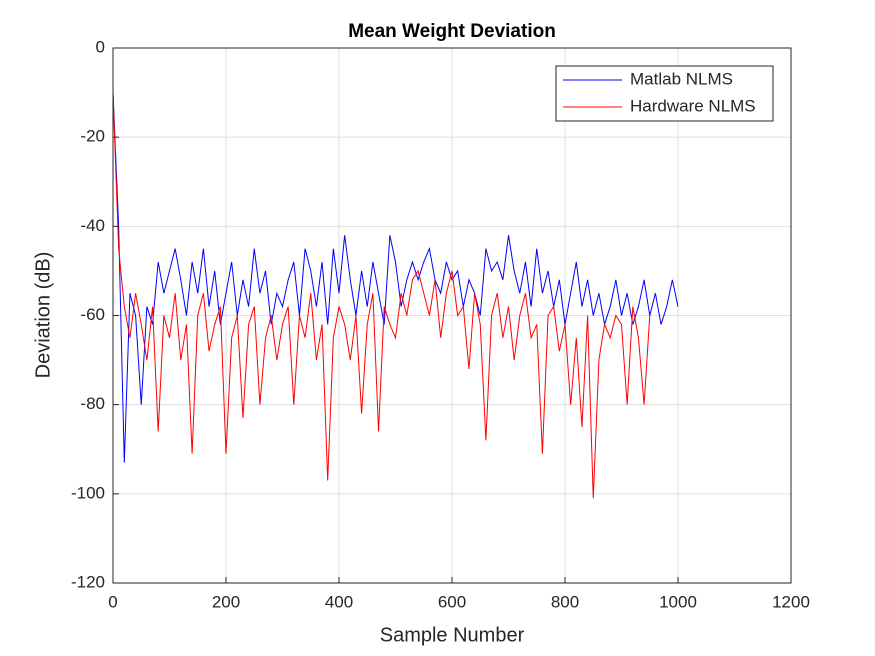 The image size is (875, 656). Describe the element at coordinates (678, 601) in the screenshot. I see `x-tick-label: 1000` at that location.